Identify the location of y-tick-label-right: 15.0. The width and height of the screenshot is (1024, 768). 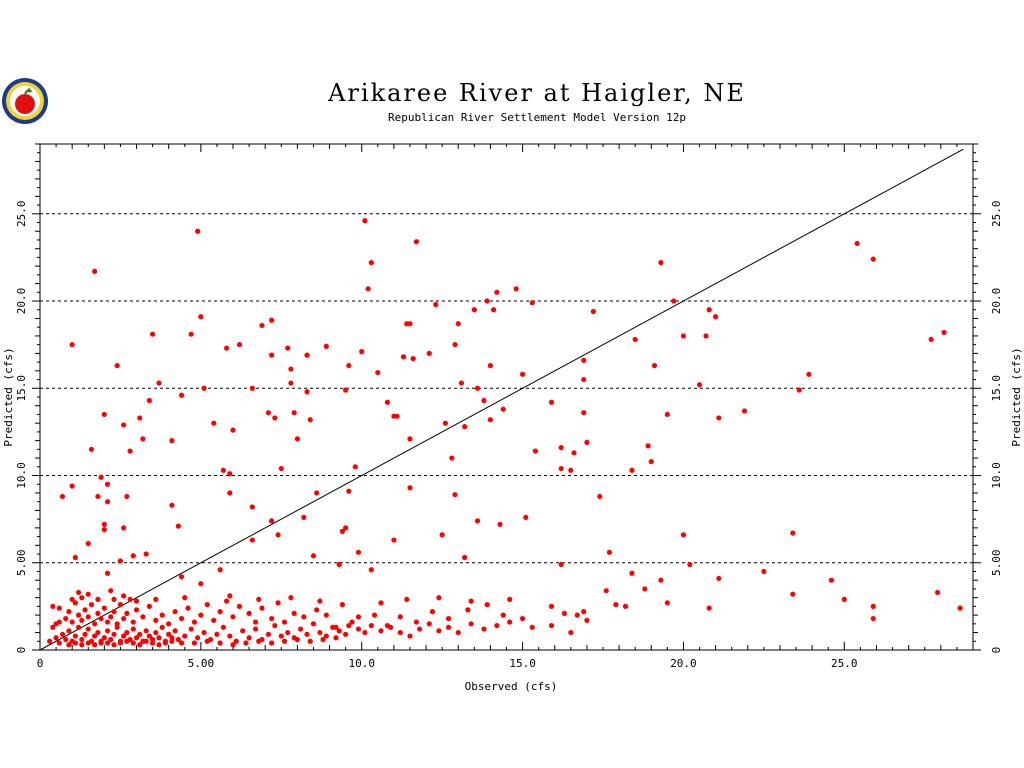
(996, 388).